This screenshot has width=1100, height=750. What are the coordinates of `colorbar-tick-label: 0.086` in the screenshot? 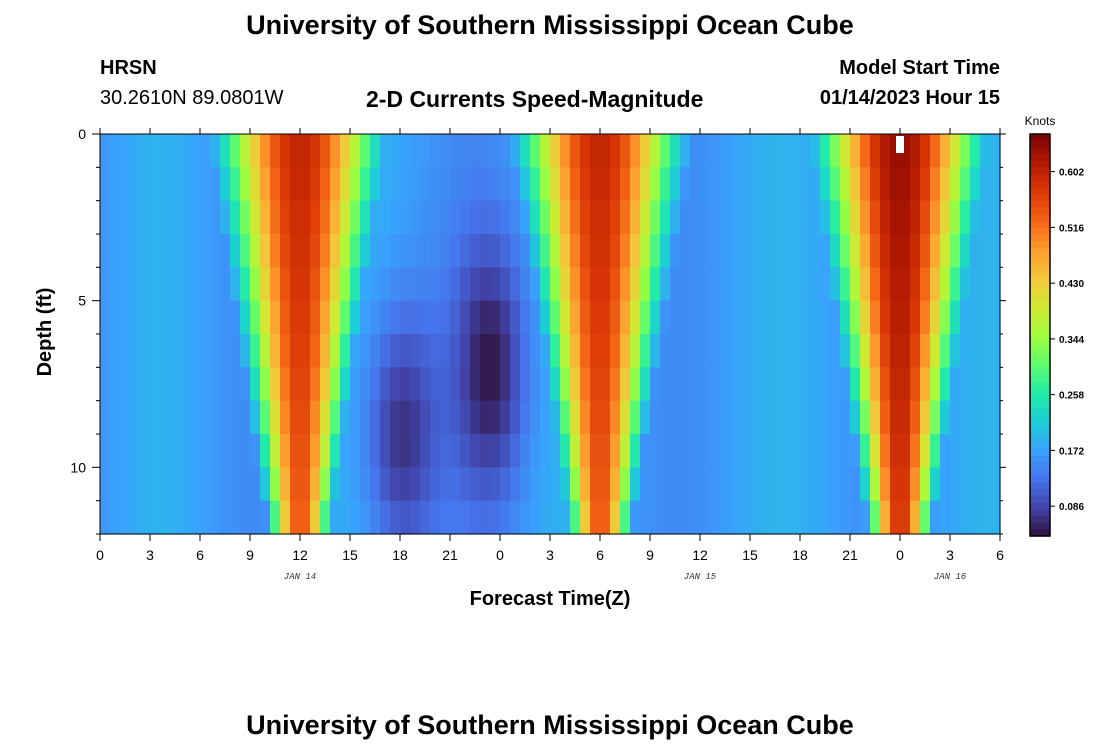 It's located at (1071, 507).